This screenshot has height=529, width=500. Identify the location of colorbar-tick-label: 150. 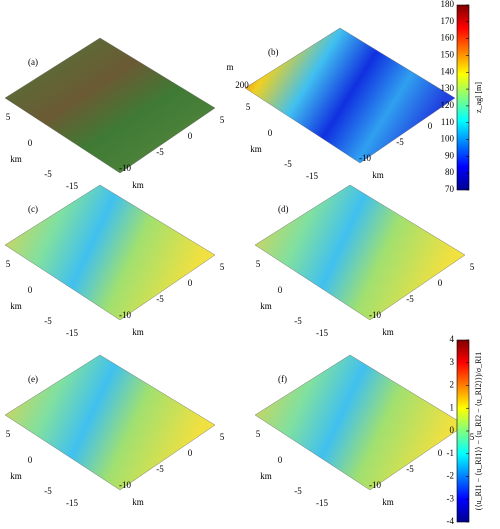
(448, 55).